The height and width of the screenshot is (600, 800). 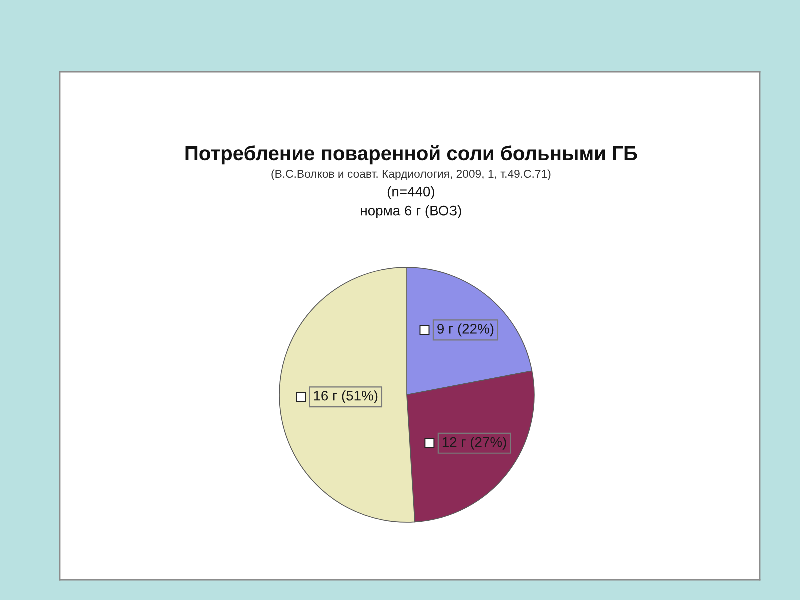 What do you see at coordinates (411, 193) in the screenshot?
I see `text: (n=440)` at bounding box center [411, 193].